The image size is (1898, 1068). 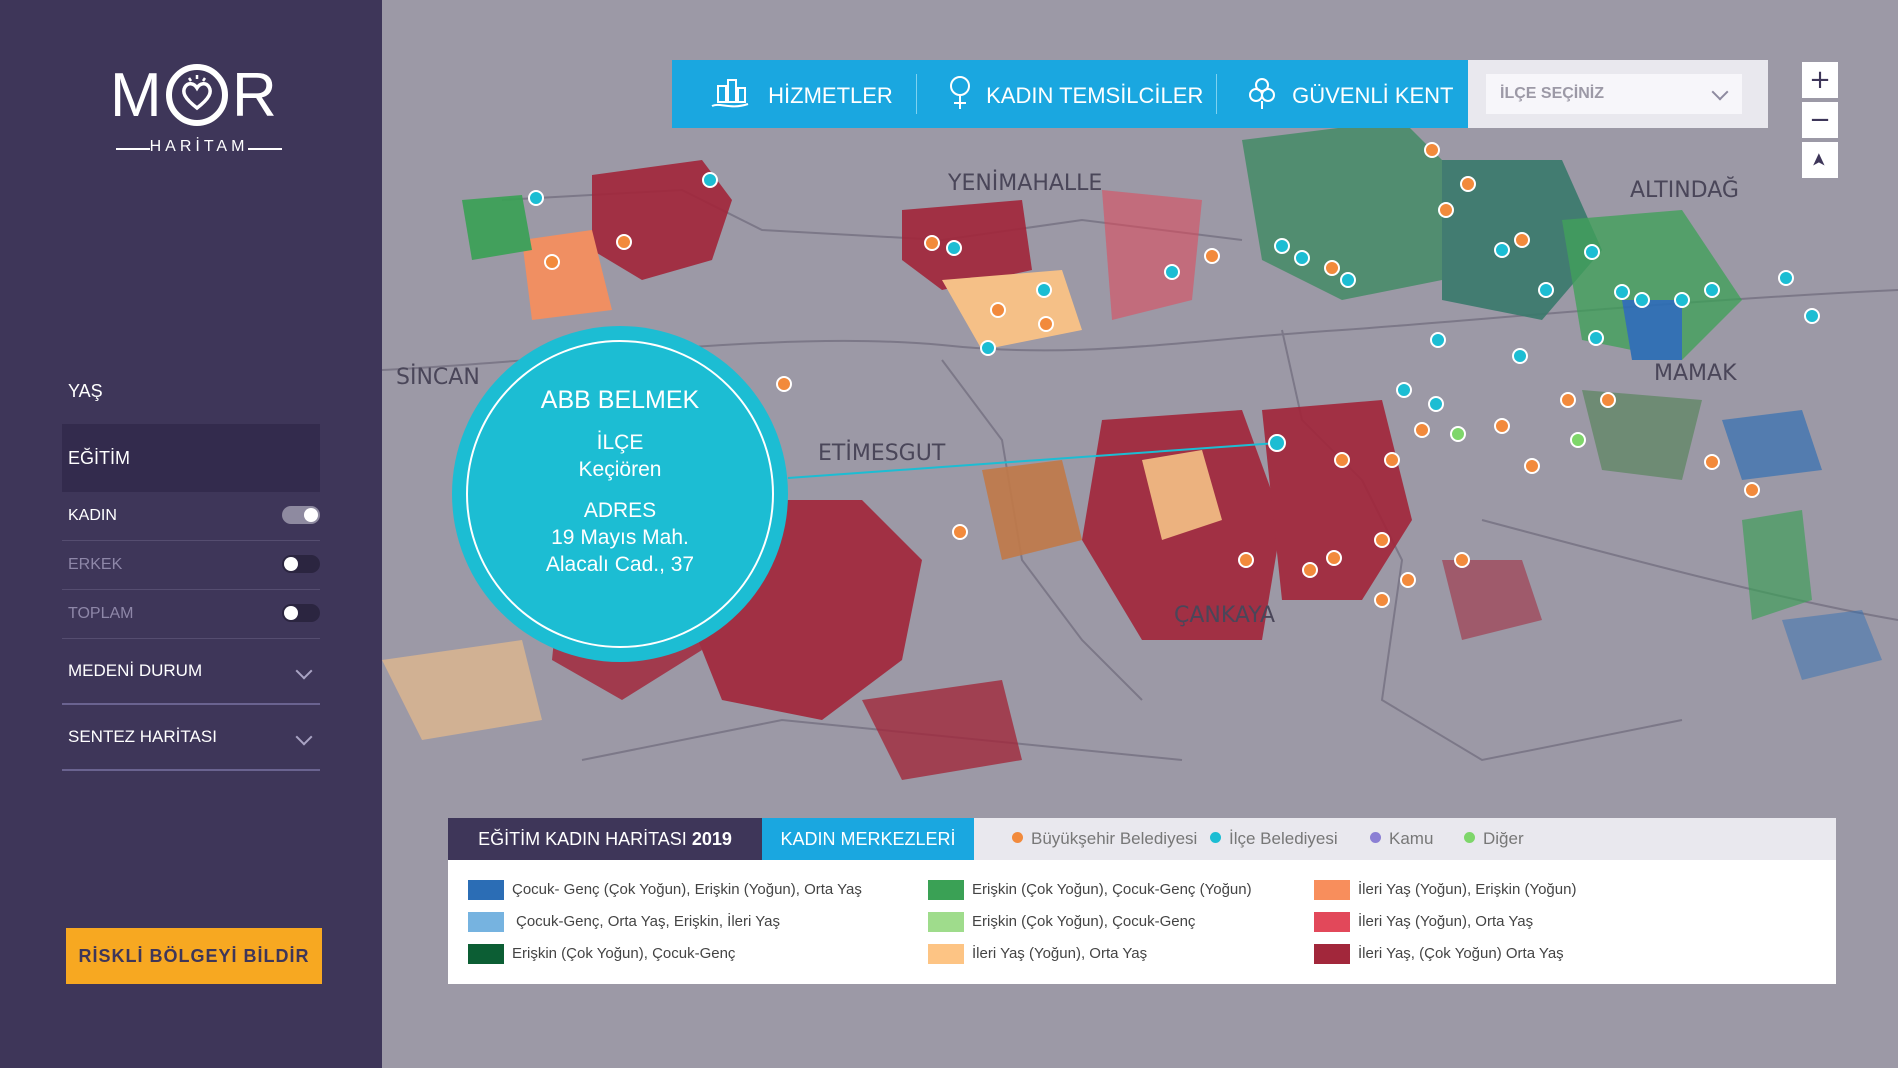 I want to click on key-kamu-label: Kamu, so click(x=1411, y=838).